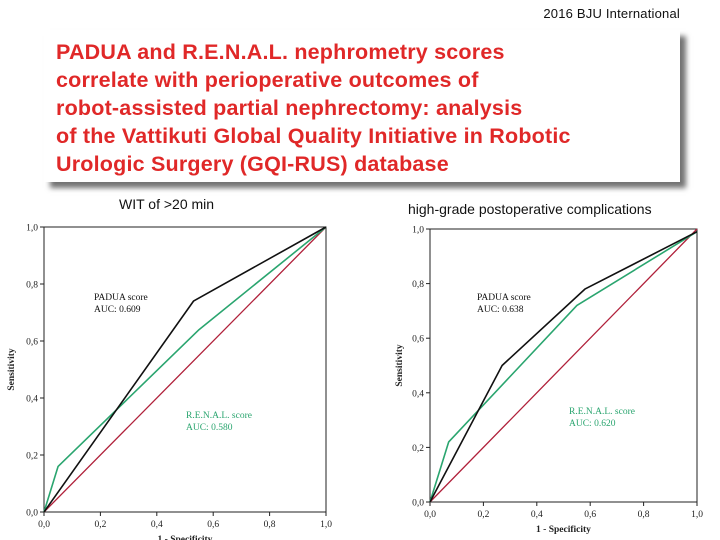  I want to click on chart-caption-right: high-grade postoperative complications, so click(530, 209).